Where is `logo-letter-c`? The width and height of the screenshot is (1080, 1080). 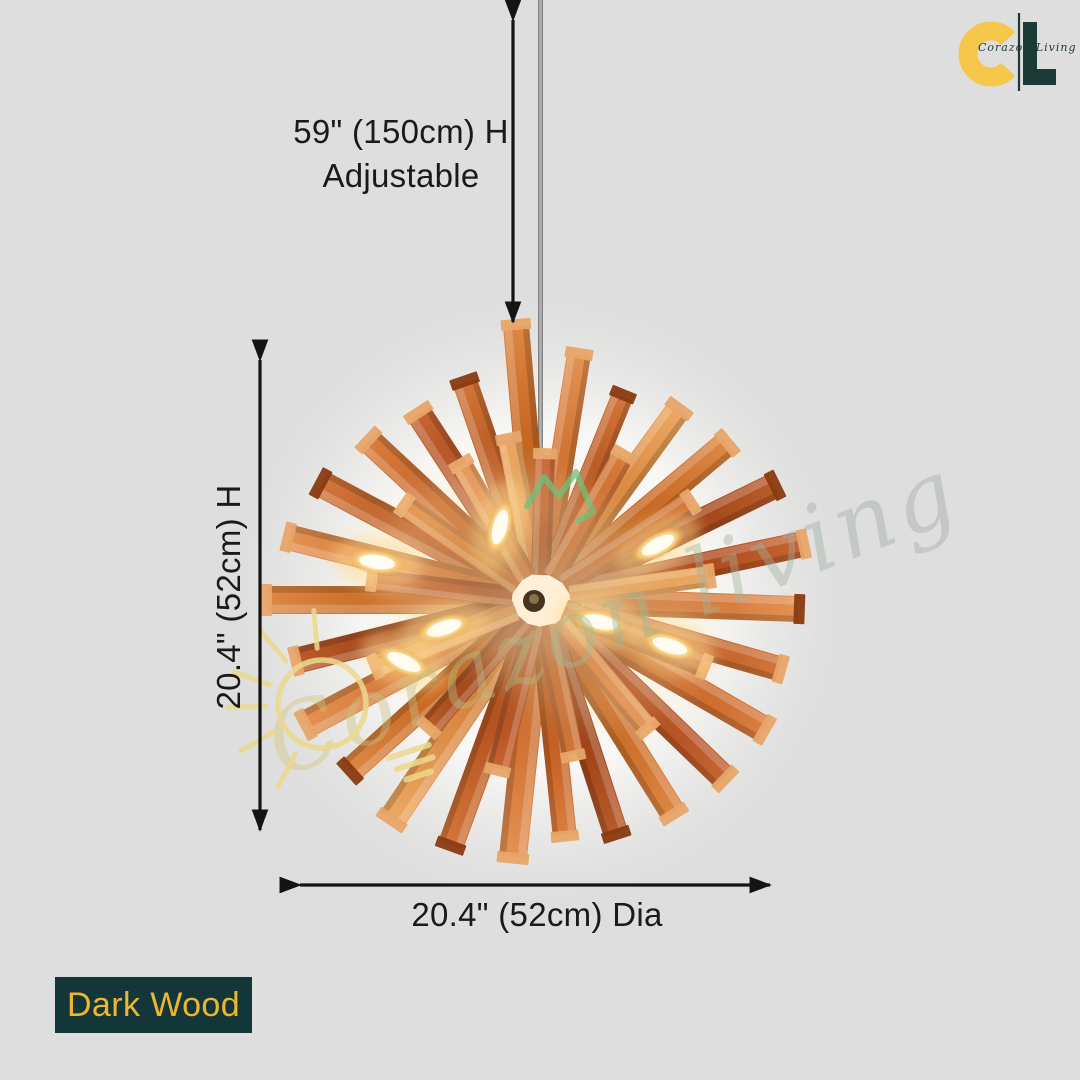 logo-letter-c is located at coordinates (987, 54).